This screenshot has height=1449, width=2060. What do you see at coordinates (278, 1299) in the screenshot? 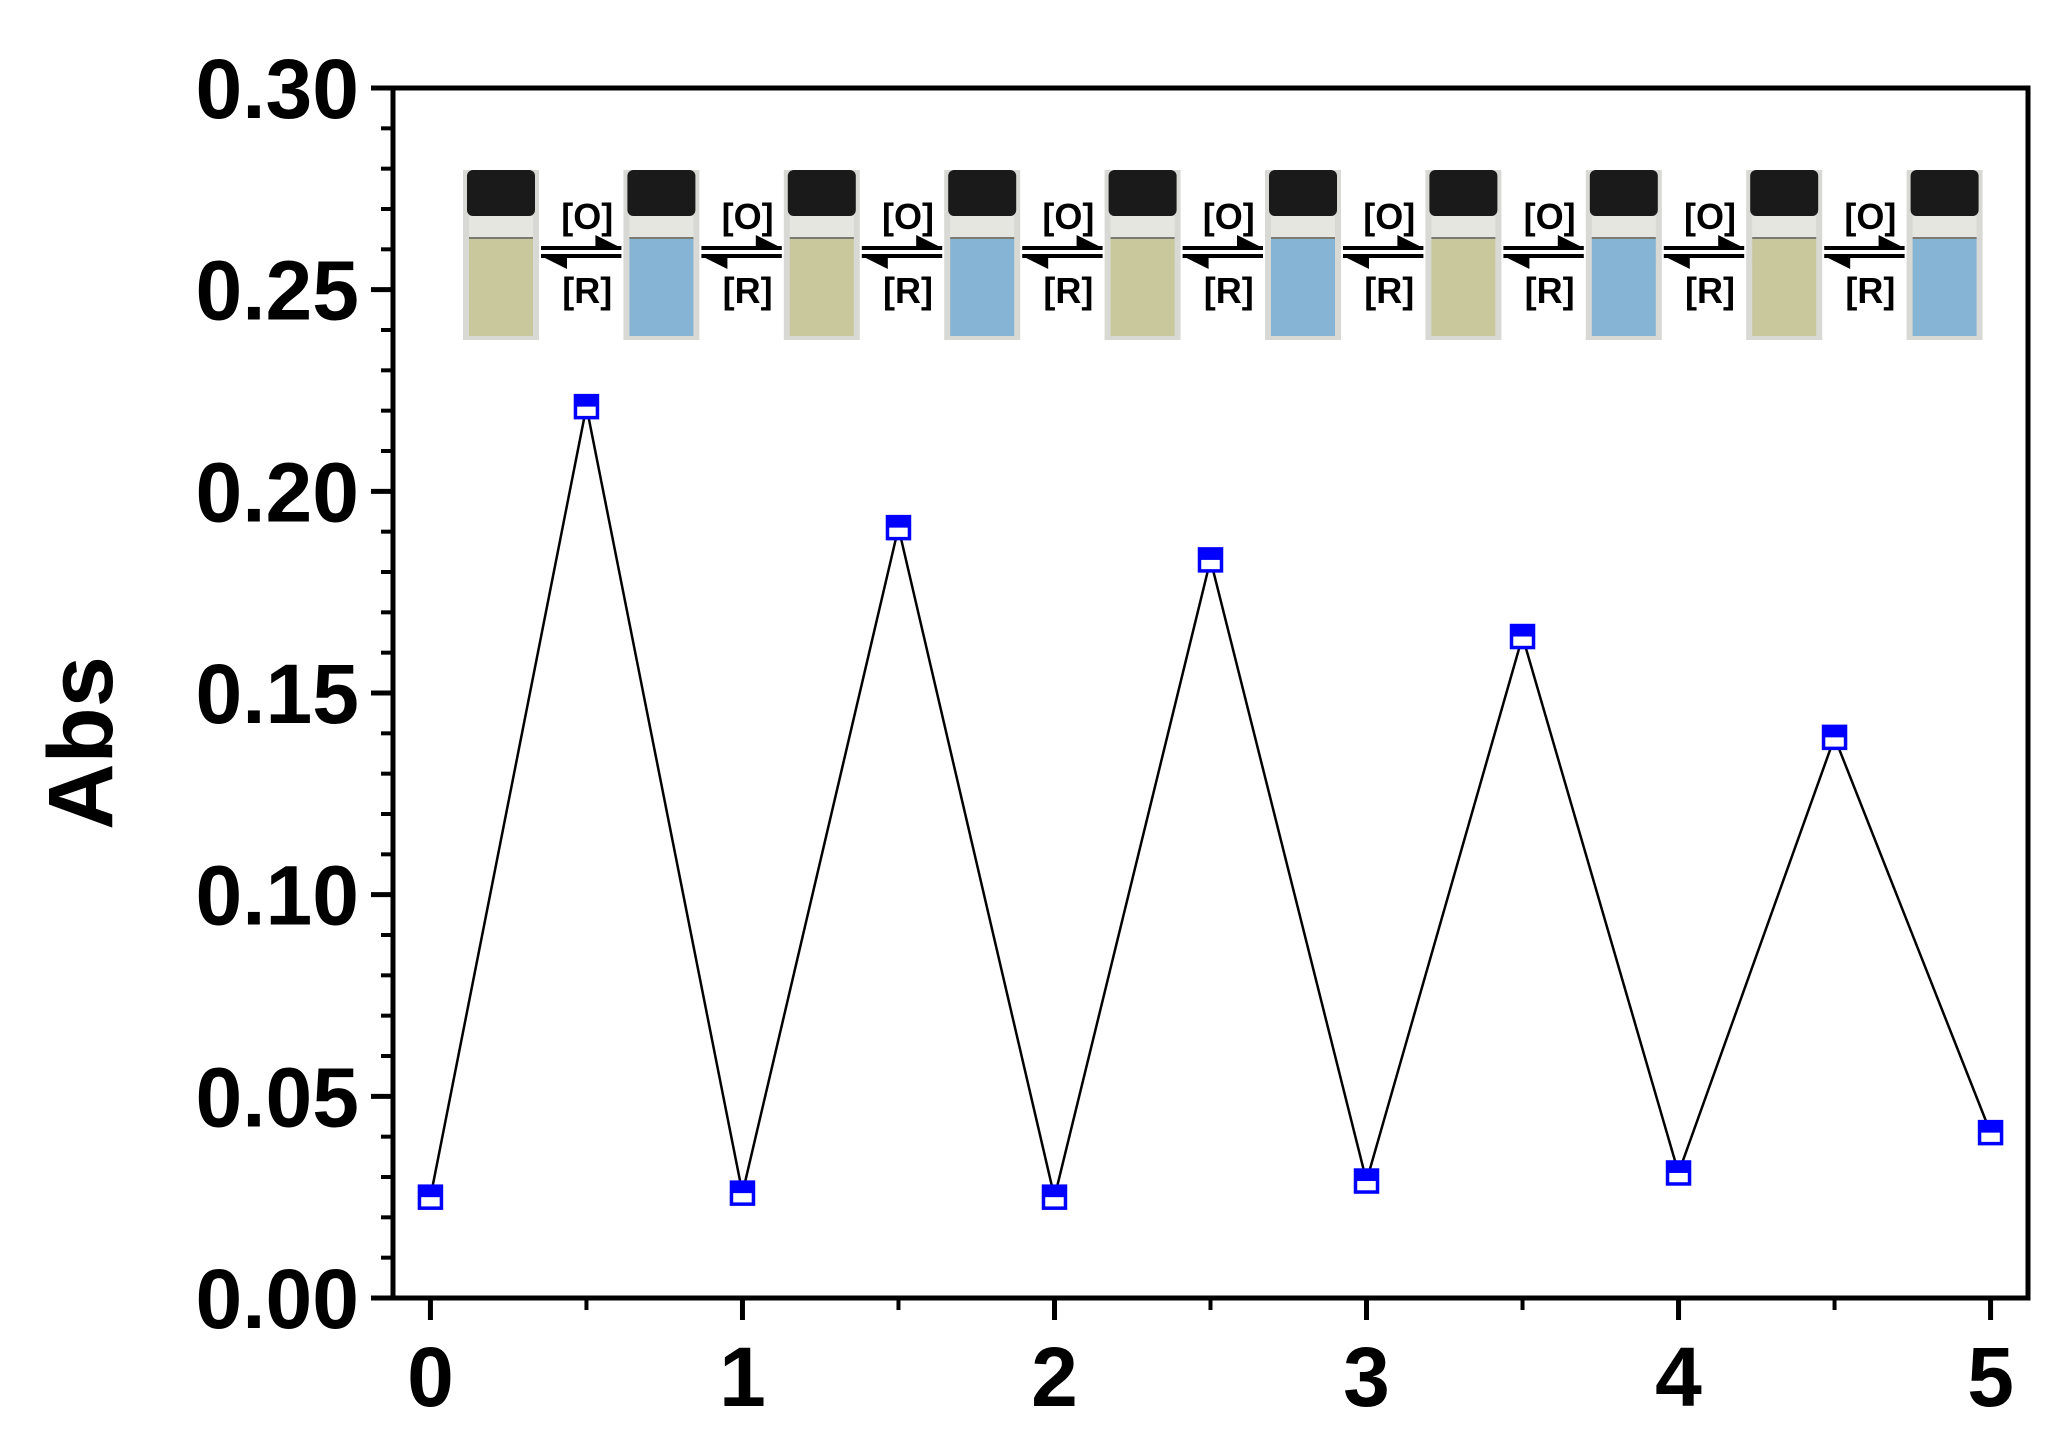
I see `y-tick-label: 0.00` at bounding box center [278, 1299].